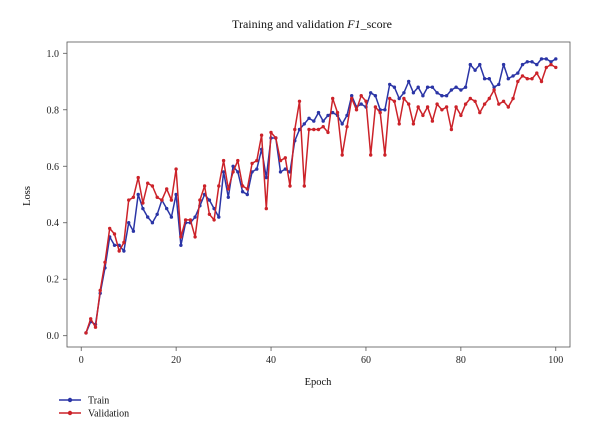  What do you see at coordinates (271, 360) in the screenshot?
I see `x-tick-label: 40` at bounding box center [271, 360].